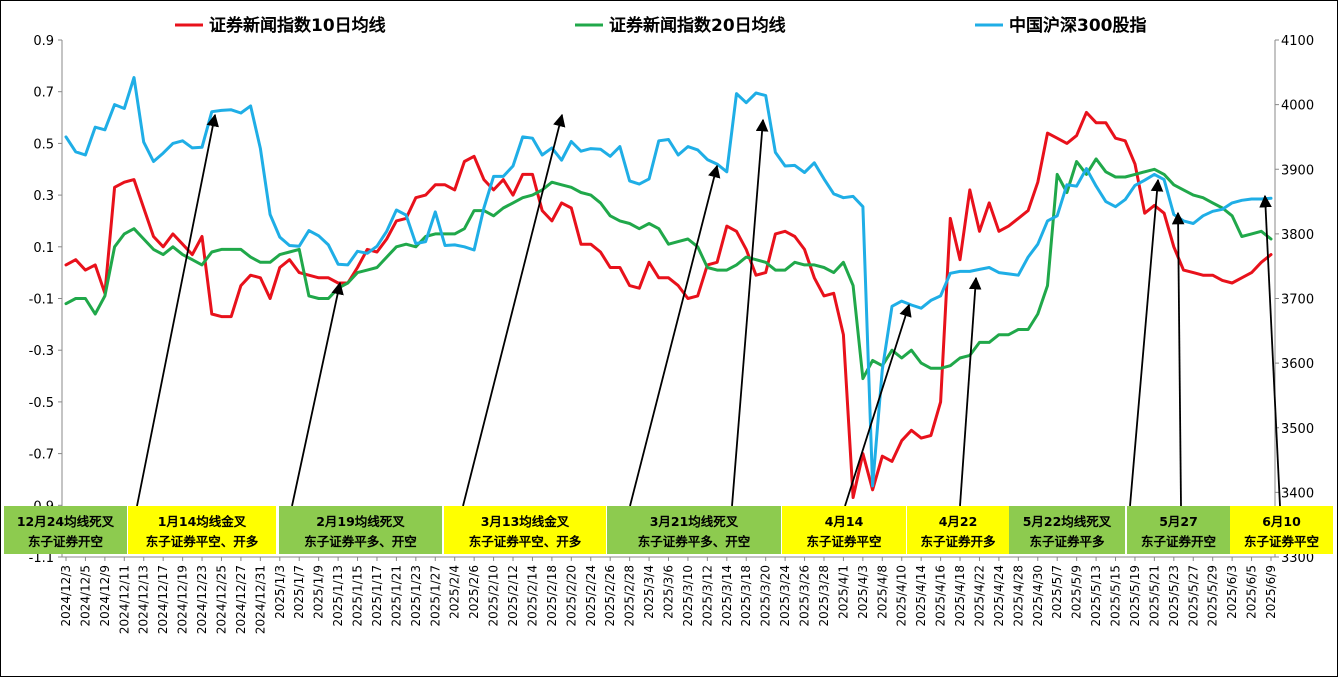 The width and height of the screenshot is (1338, 677). I want to click on x-tick-label: 2025/4/16, so click(941, 596).